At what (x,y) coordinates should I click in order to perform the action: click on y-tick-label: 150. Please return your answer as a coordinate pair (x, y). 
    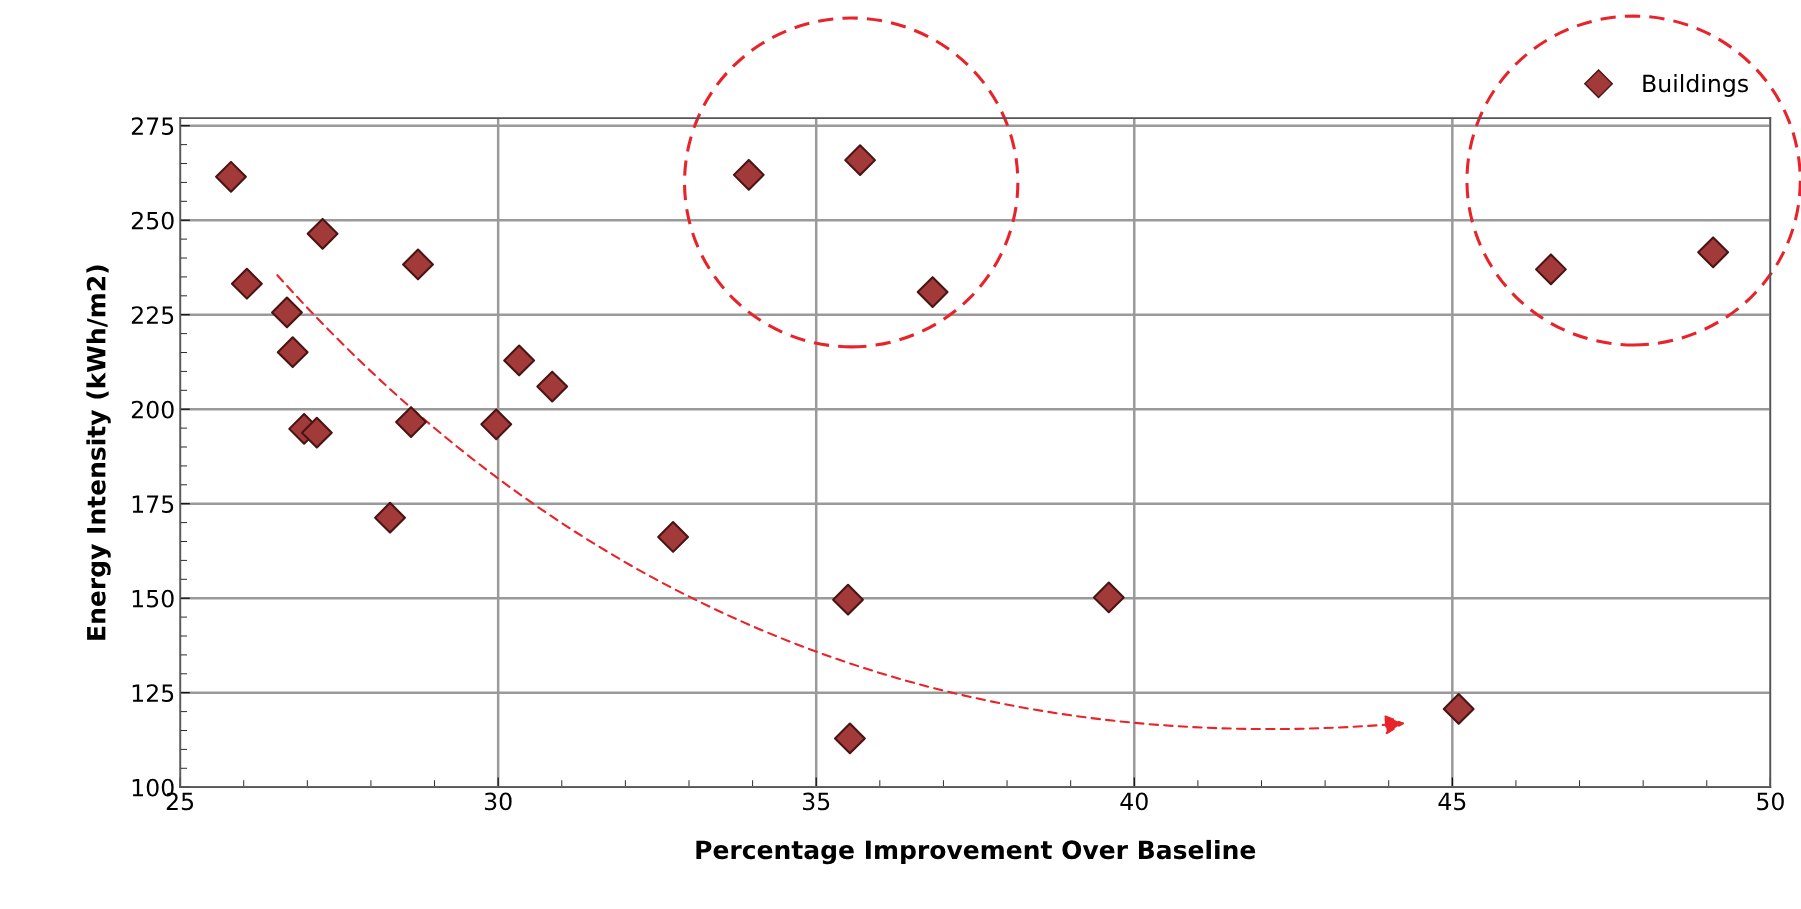
    Looking at the image, I should click on (153, 598).